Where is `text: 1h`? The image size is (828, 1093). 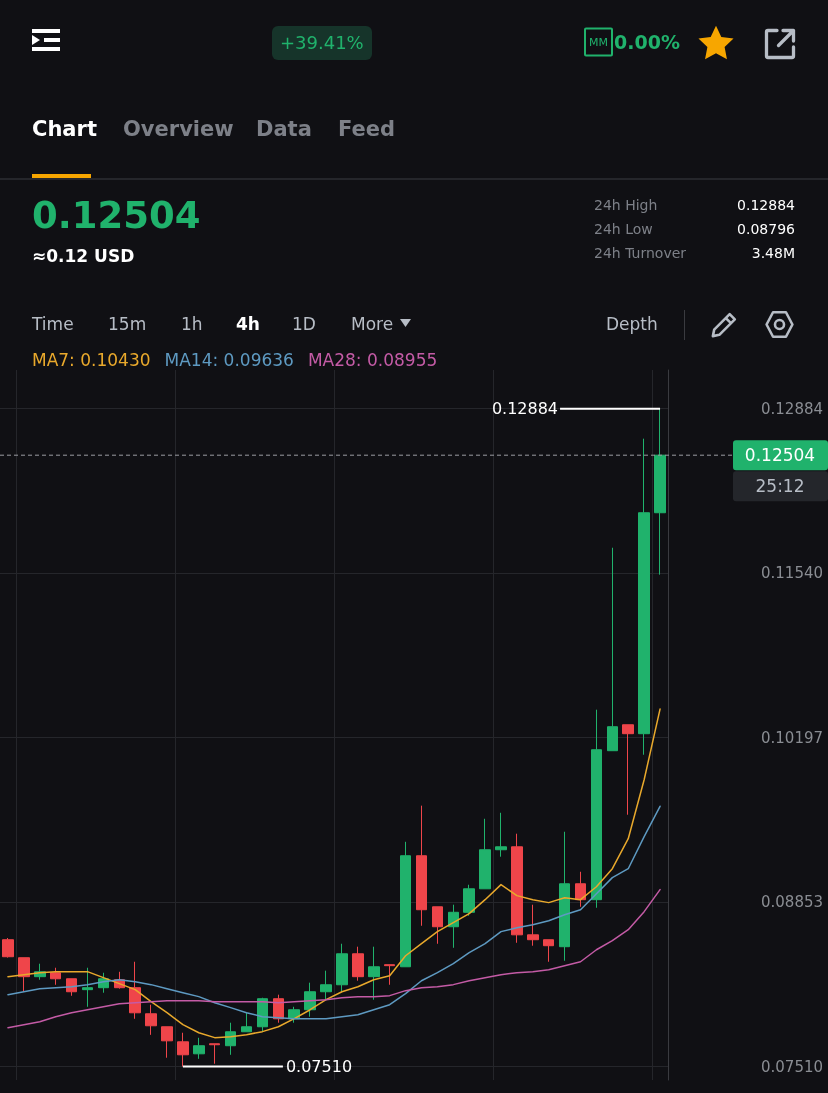
text: 1h is located at coordinates (192, 323).